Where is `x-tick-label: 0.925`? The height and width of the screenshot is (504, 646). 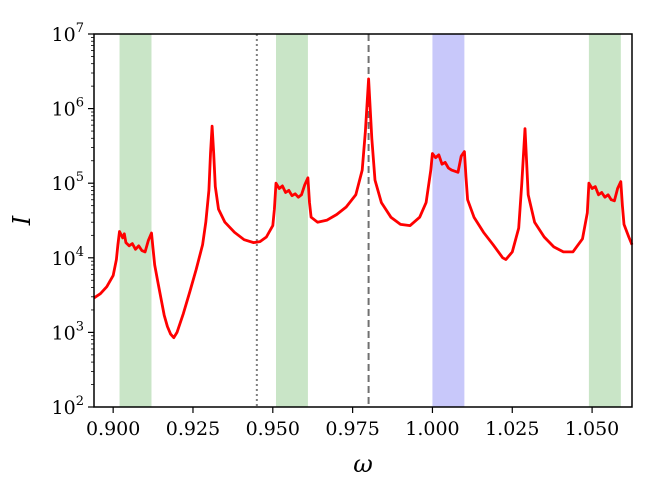
x-tick-label: 0.925 is located at coordinates (193, 429).